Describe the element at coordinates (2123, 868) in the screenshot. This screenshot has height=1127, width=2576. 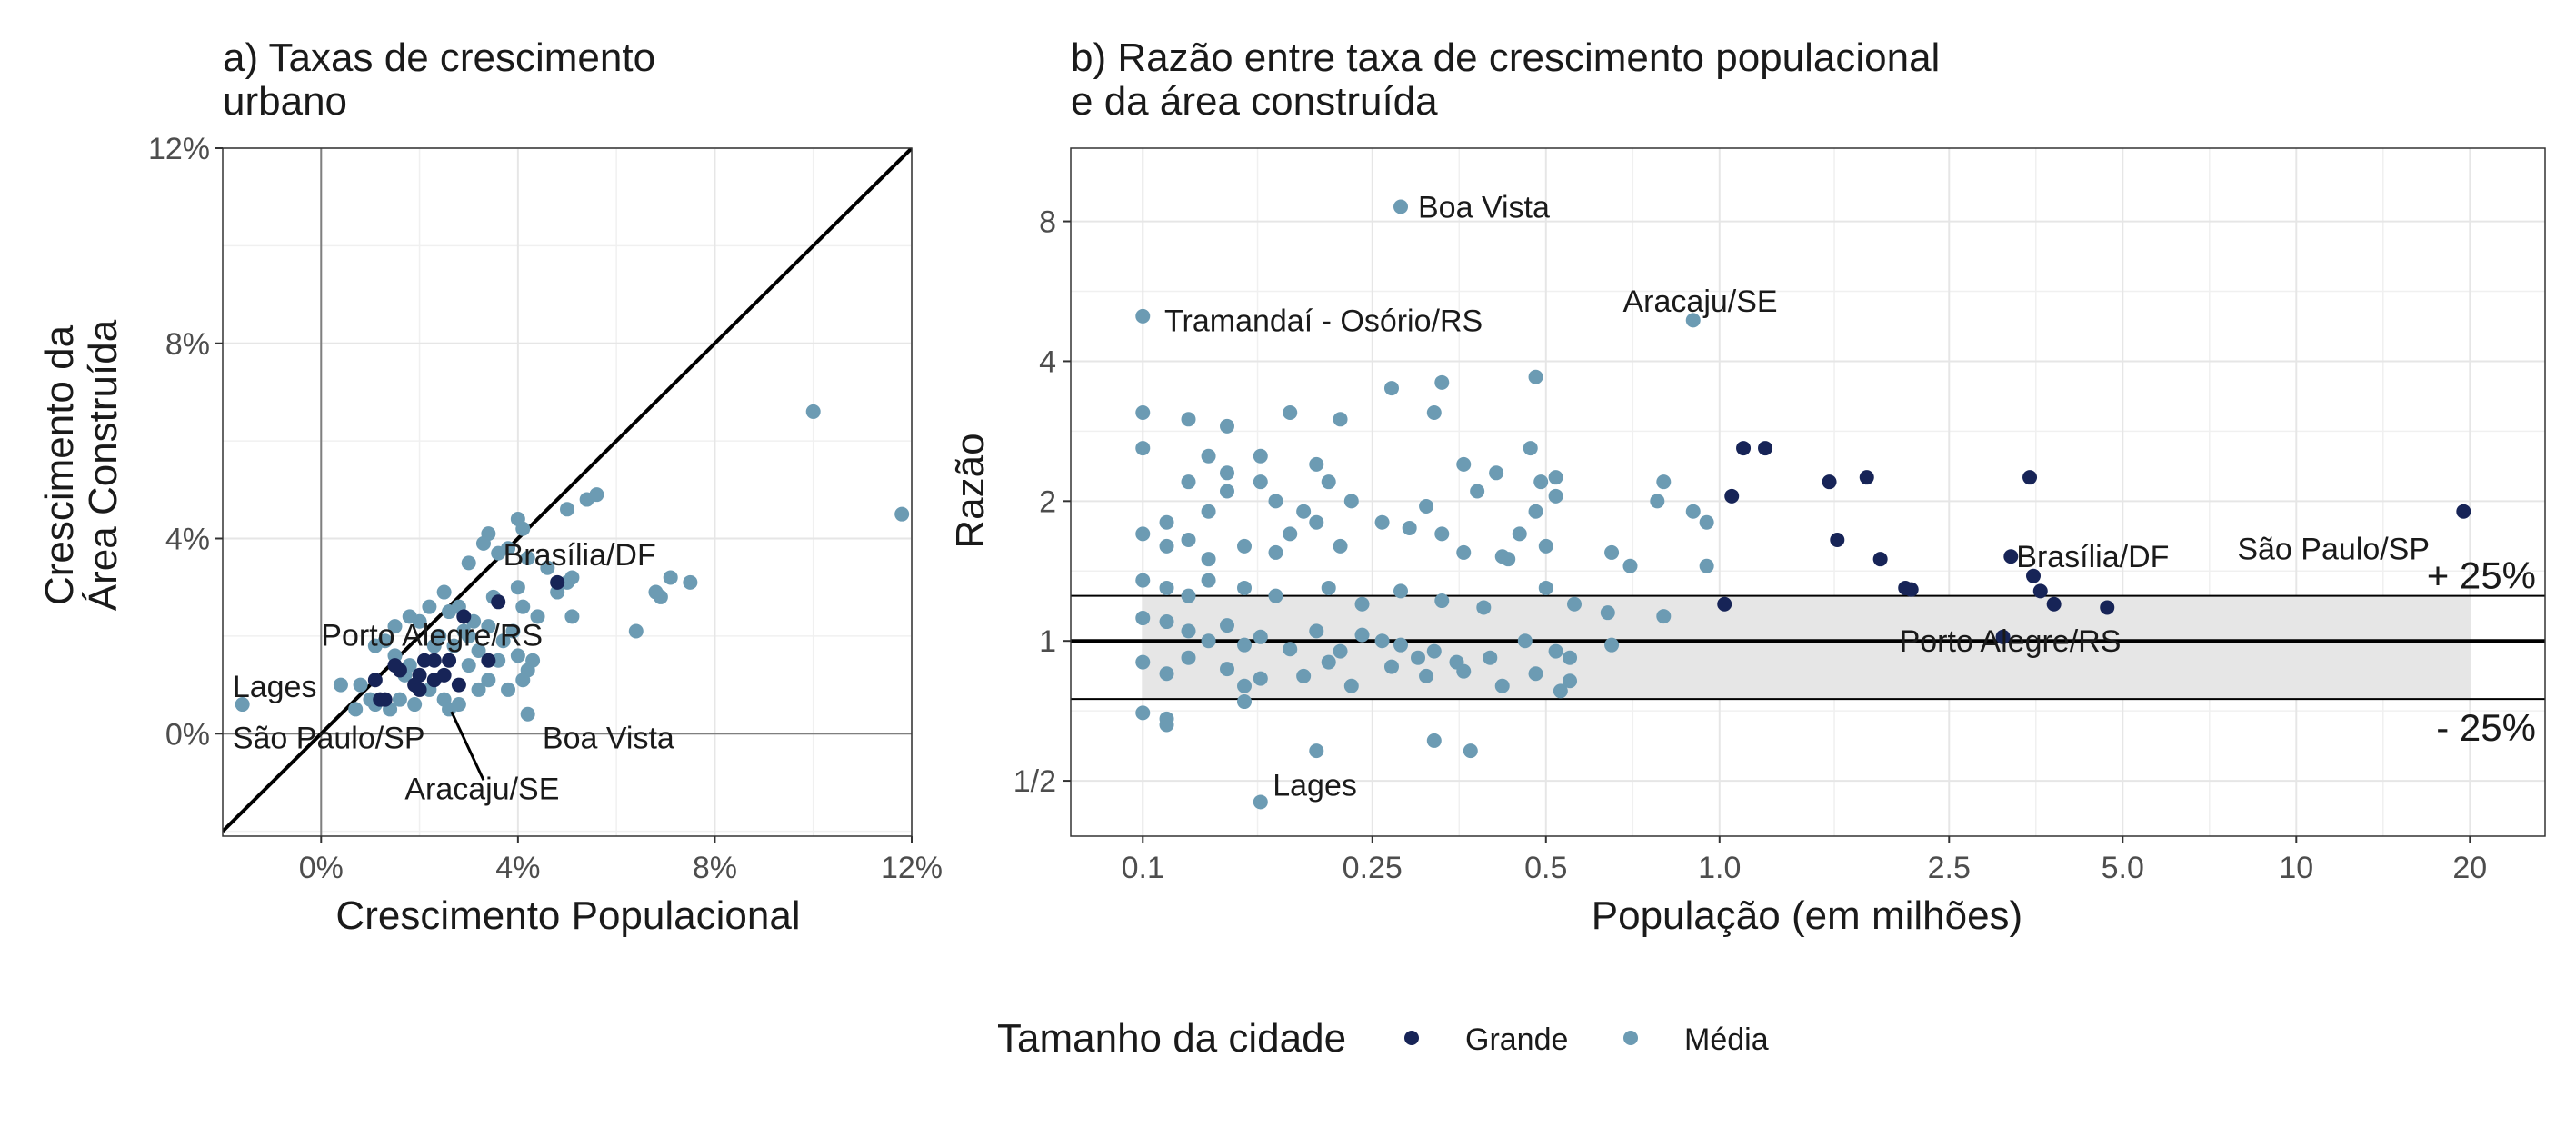
I see `panel-b-x-tick-label: 5.0` at that location.